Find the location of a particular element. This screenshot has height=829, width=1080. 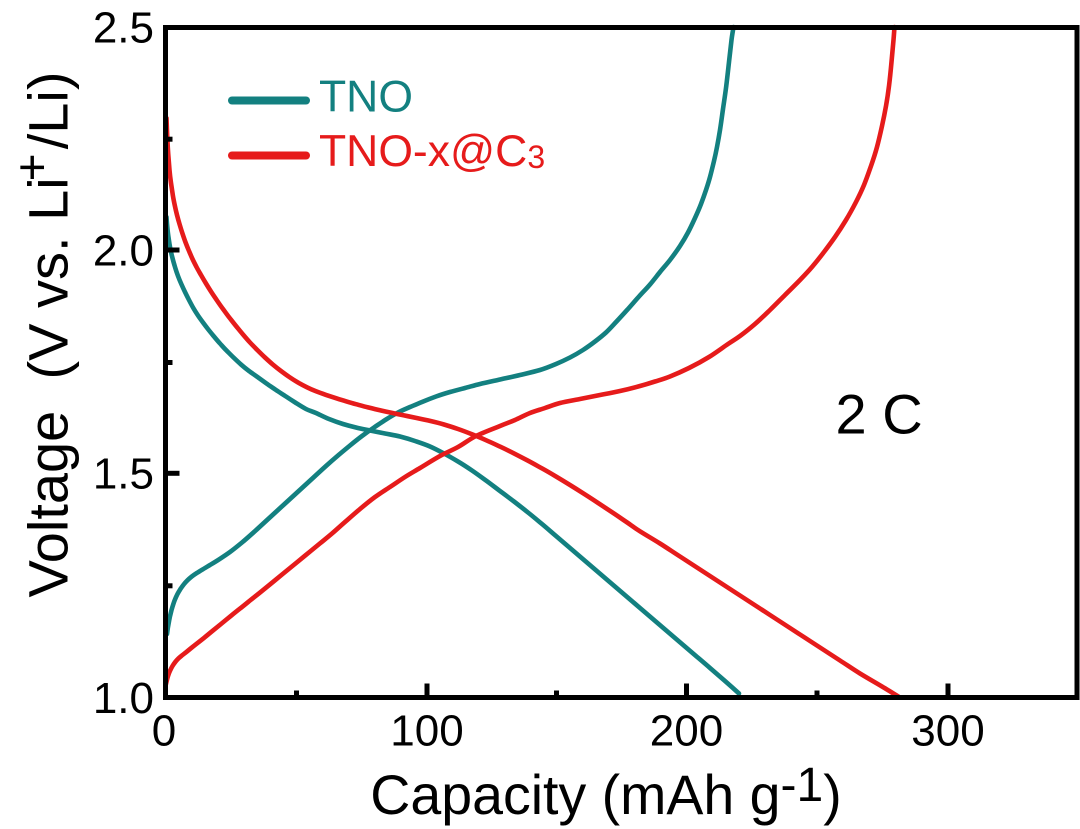

svg-text: 2 C is located at coordinates (879, 414).